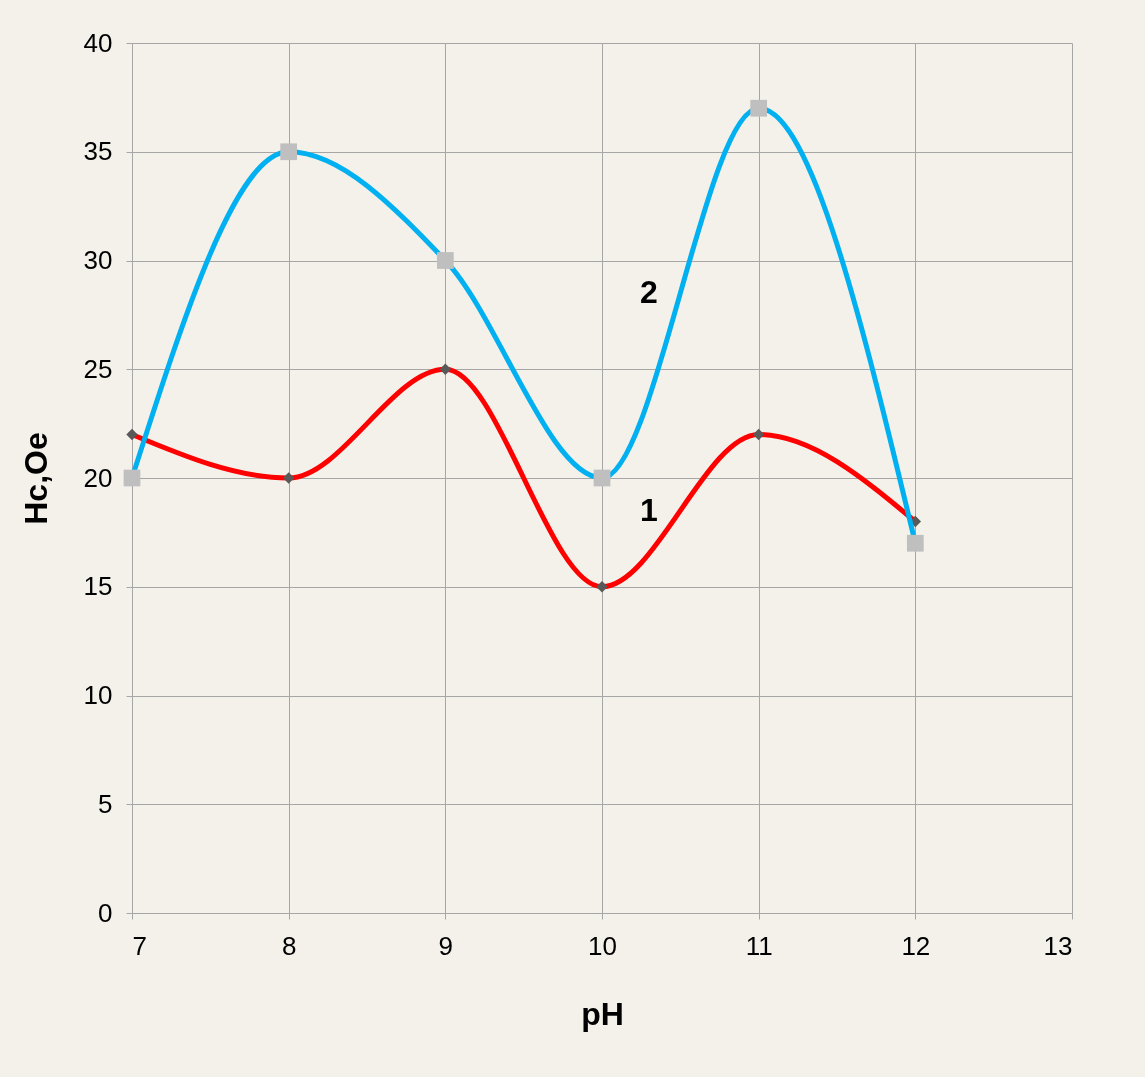 Image resolution: width=1145 pixels, height=1077 pixels. What do you see at coordinates (916, 945) in the screenshot?
I see `x-tick-label: 12` at bounding box center [916, 945].